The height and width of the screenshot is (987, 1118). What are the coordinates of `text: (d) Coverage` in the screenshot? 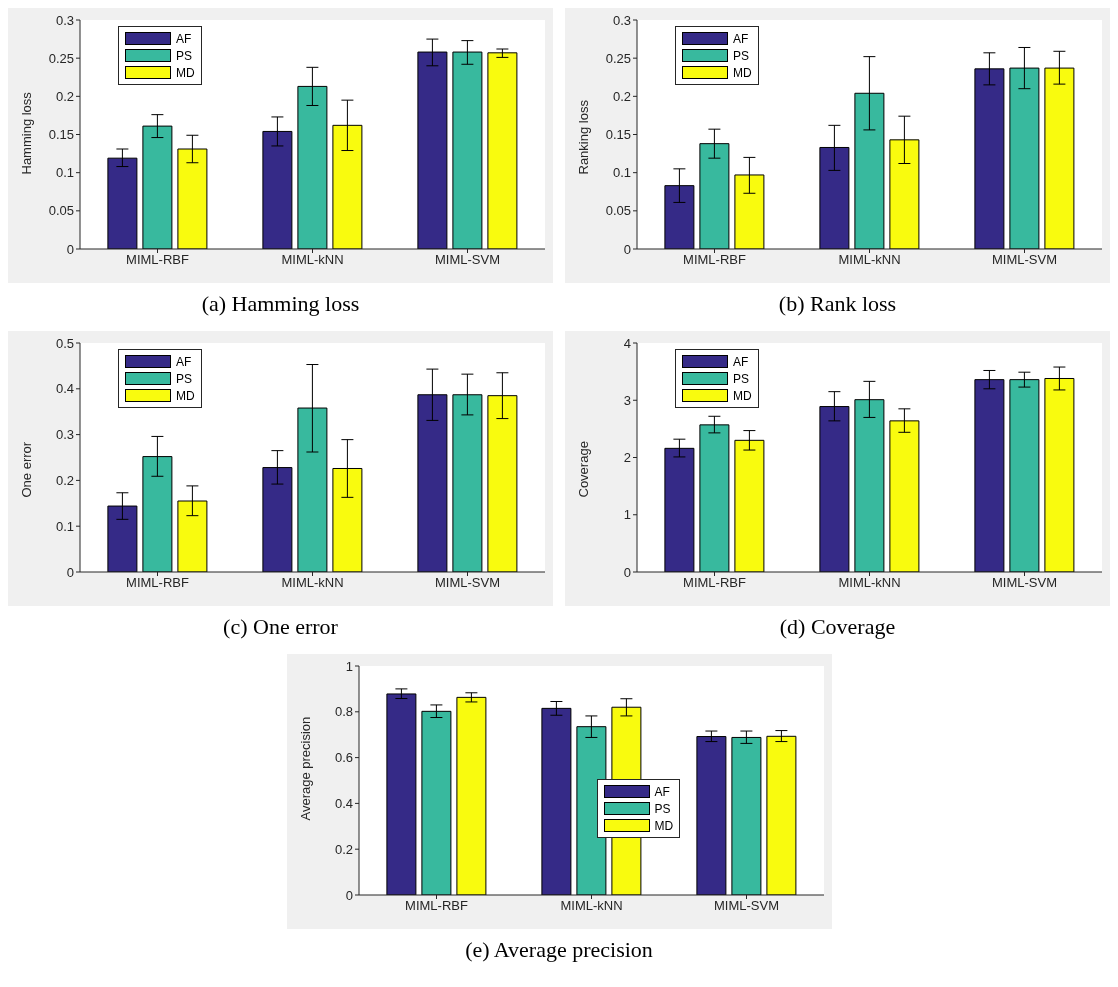 It's located at (837, 627).